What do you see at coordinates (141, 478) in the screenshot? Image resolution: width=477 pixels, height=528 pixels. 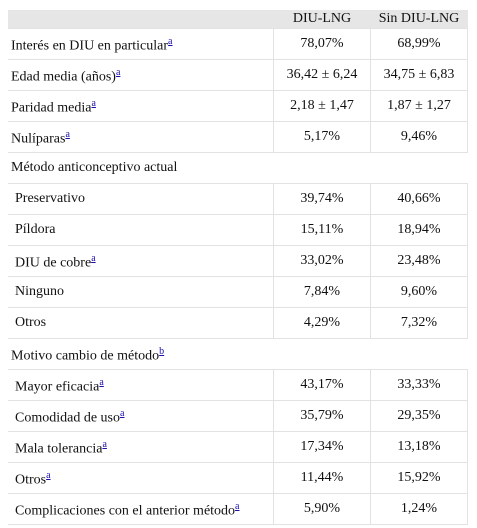 I see `label-cell: Otrosa` at bounding box center [141, 478].